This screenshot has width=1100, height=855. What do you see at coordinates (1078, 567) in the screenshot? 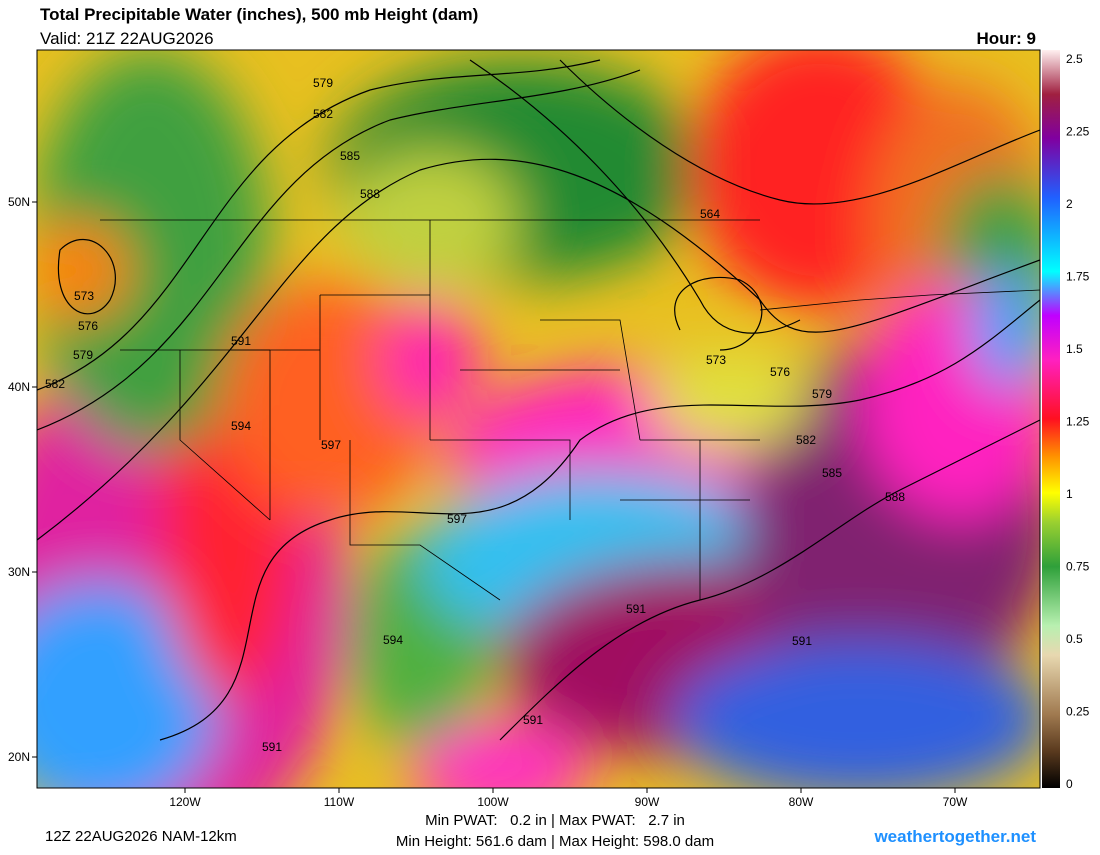
I see `colorbar-label: 0.75` at bounding box center [1078, 567].